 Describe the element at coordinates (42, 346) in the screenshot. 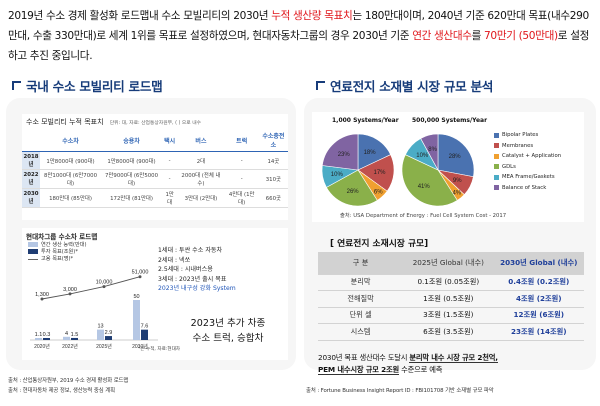

I see `year-tick-label: 2020년` at that location.